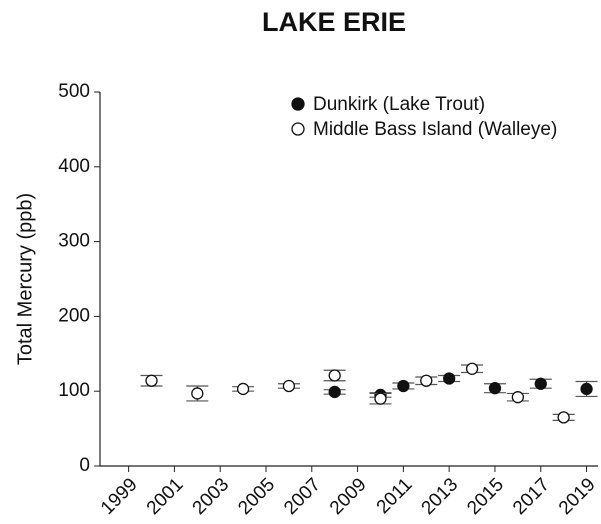 The image size is (601, 524). I want to click on x-tick-label: 2001, so click(165, 496).